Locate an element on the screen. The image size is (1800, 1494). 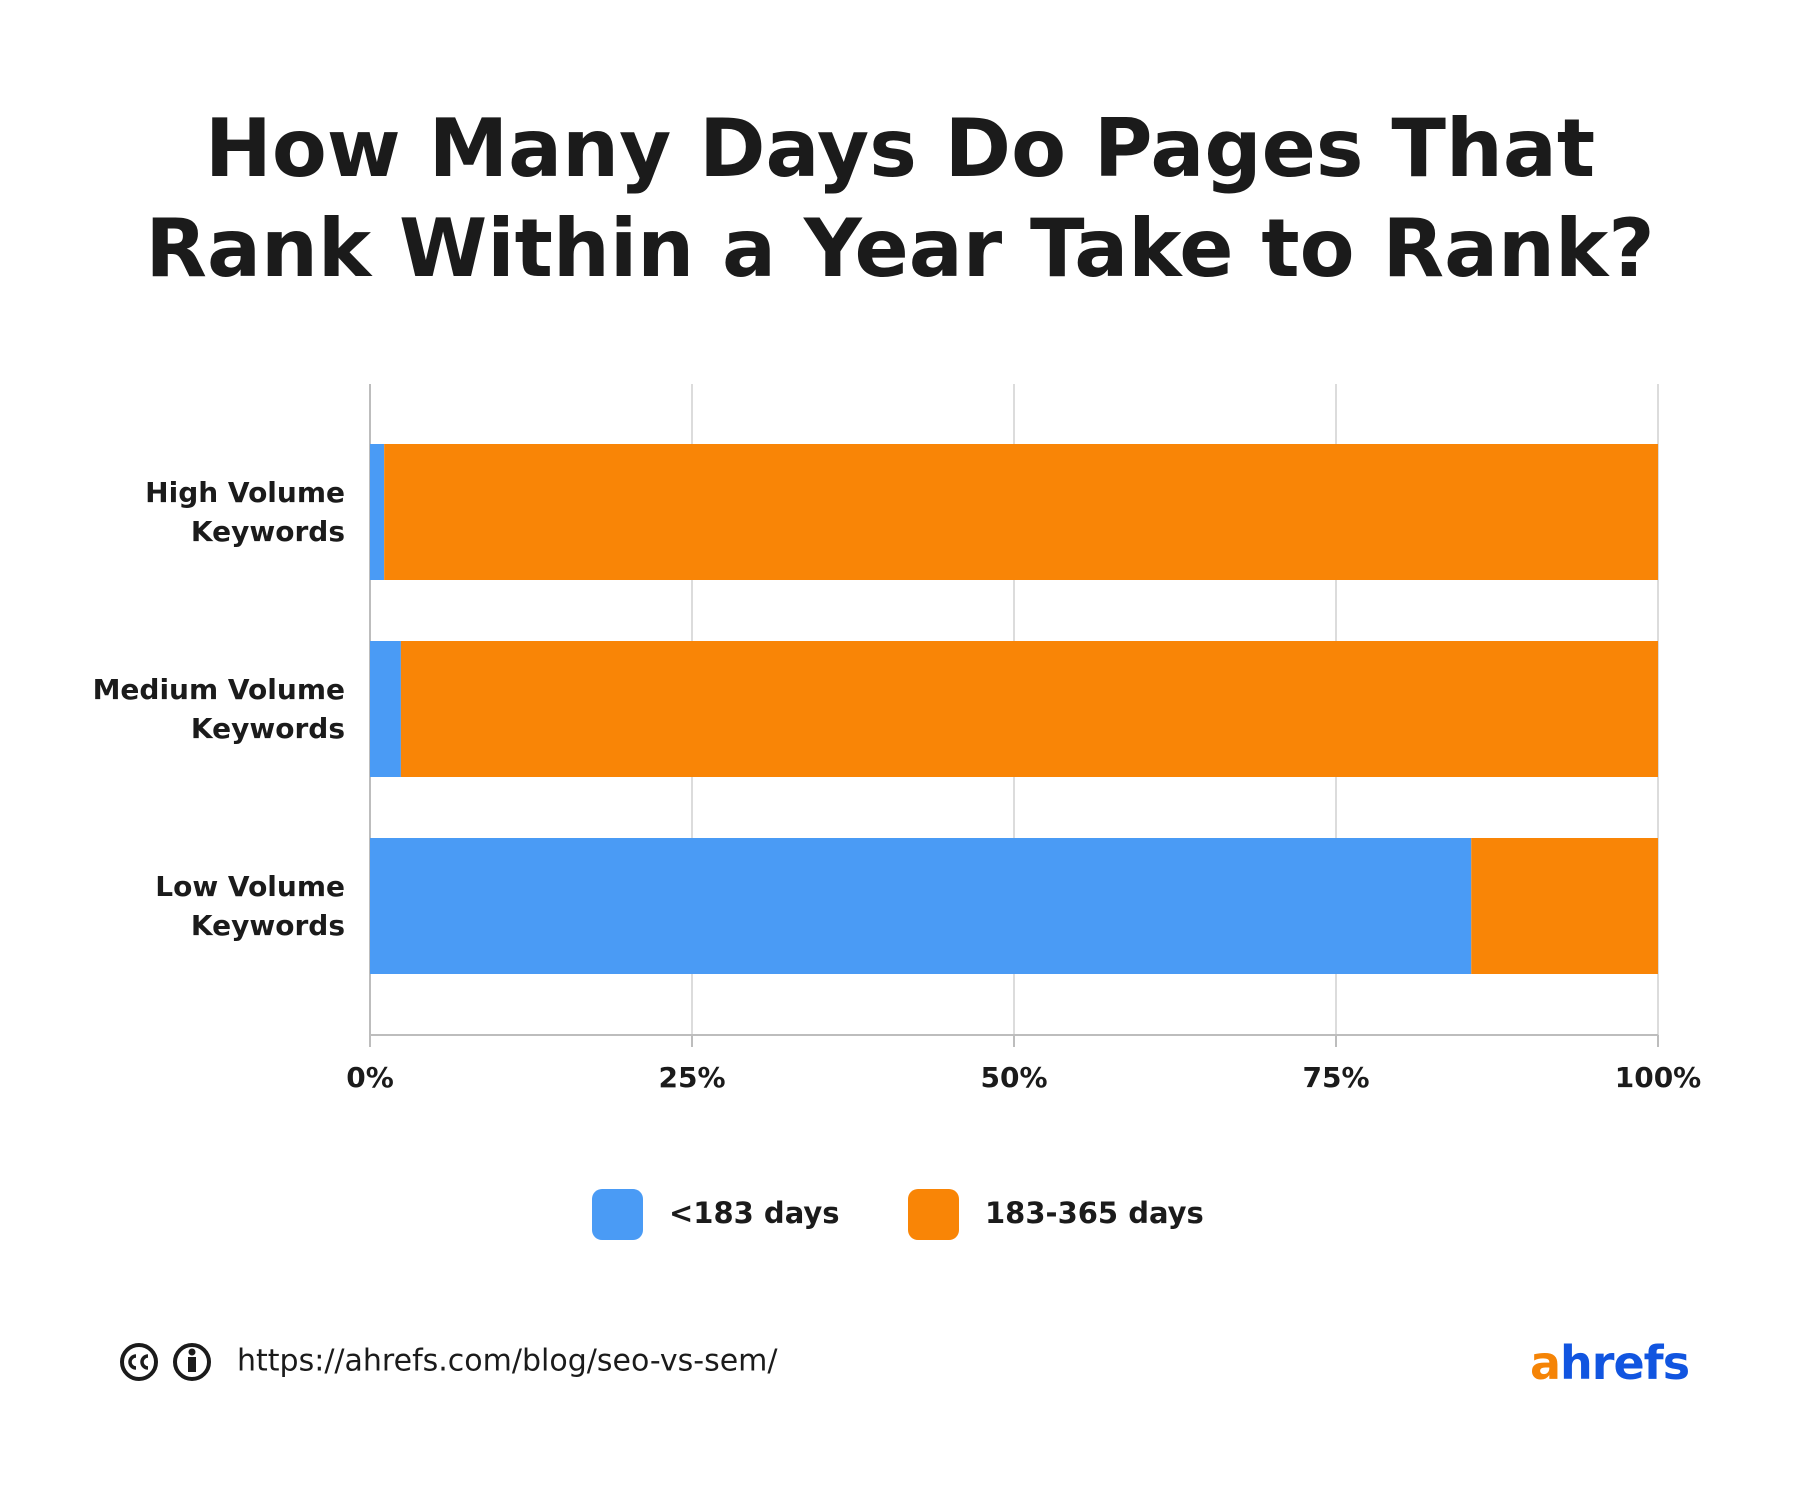
y-tick-label: Medium Volume Keywords is located at coordinates (218, 709).